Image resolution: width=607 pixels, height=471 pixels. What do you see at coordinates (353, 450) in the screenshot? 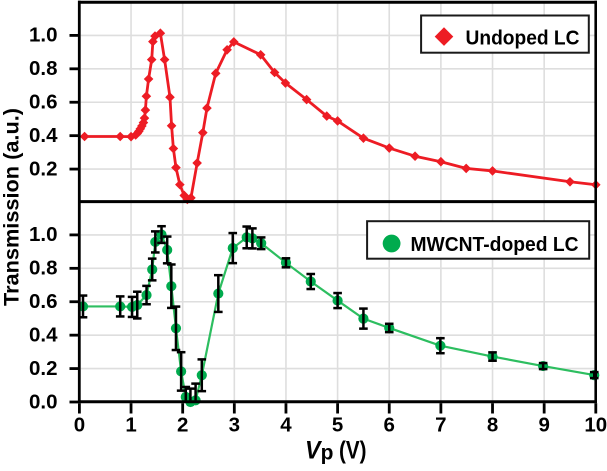
I see `svg-text: (V)` at bounding box center [353, 450].